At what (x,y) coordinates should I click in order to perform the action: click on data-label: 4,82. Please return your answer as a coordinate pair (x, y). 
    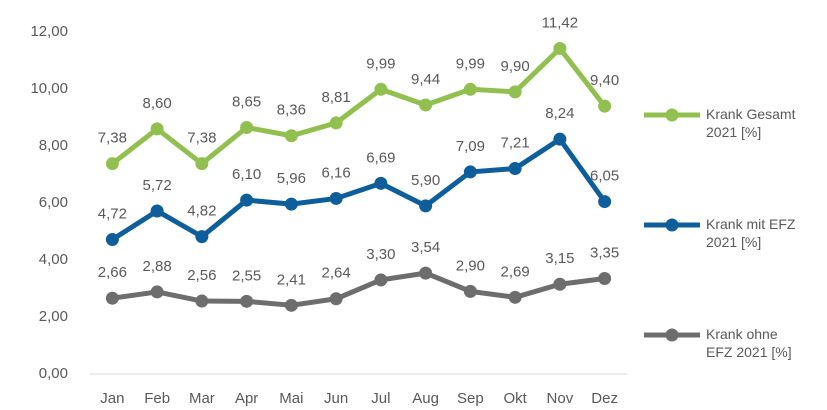
    Looking at the image, I should click on (201, 211).